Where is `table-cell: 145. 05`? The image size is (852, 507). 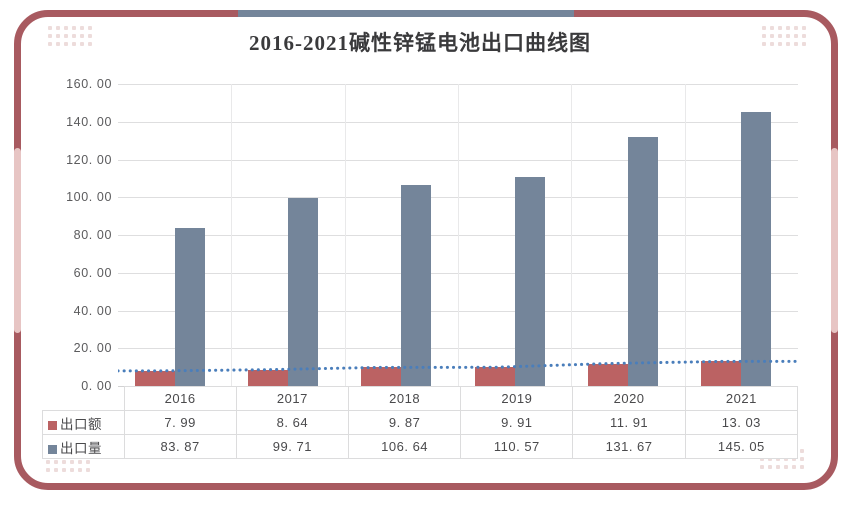
table-cell: 145. 05 is located at coordinates (741, 446).